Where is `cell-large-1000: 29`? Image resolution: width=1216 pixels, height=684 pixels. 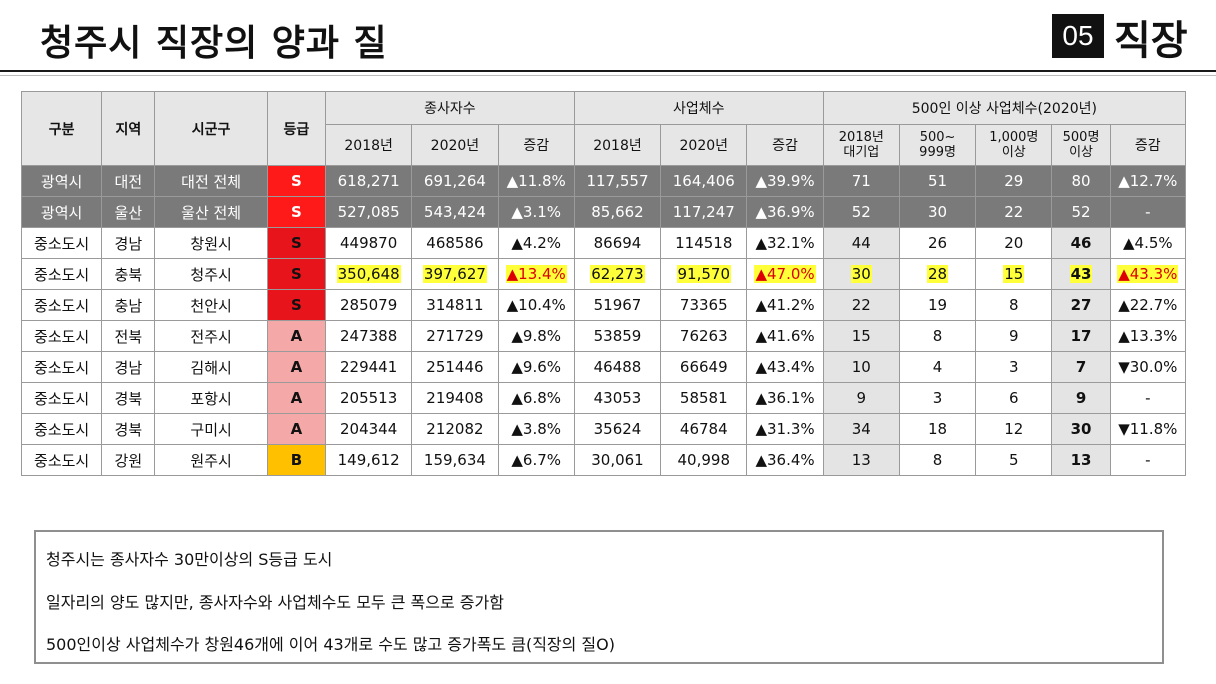 cell-large-1000: 29 is located at coordinates (1014, 181).